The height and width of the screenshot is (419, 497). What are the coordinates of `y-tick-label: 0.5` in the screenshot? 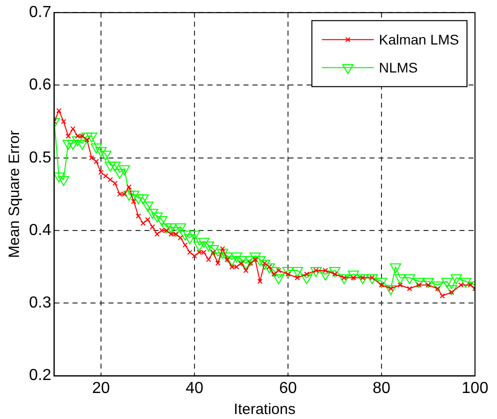 It's located at (40, 157).